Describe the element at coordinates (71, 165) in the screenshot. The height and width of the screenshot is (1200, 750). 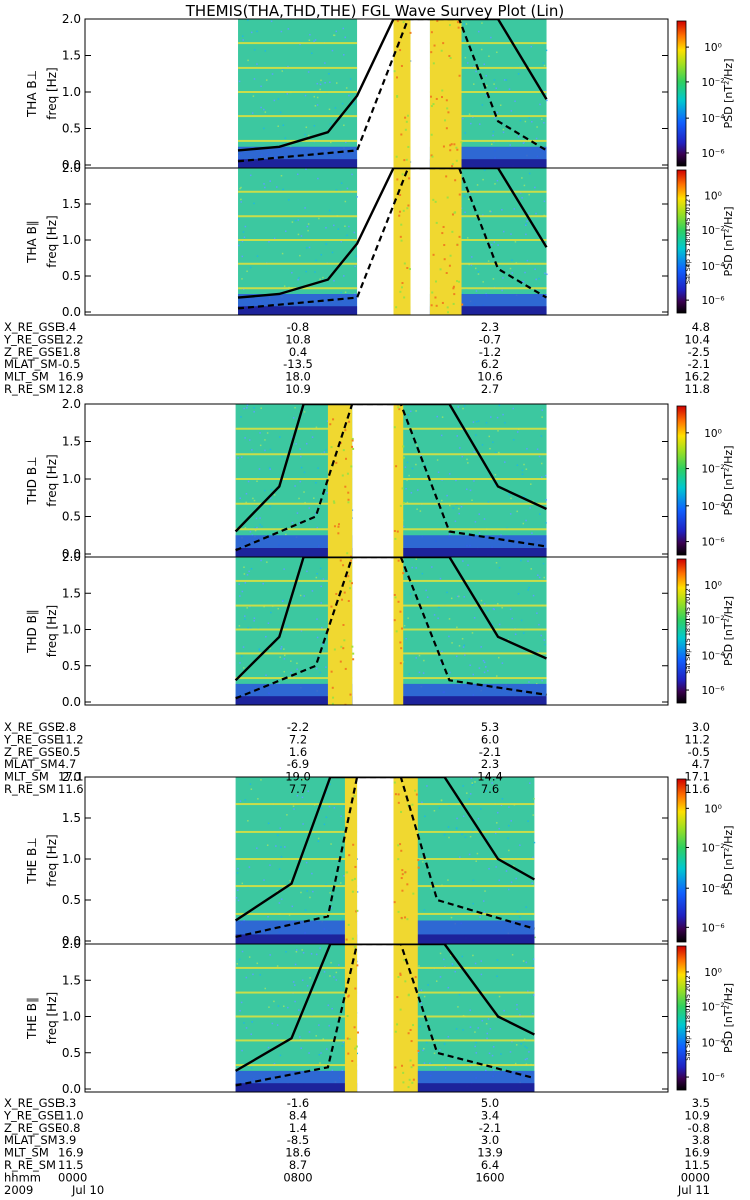
I see `y-tick-label: 0.0` at that location.